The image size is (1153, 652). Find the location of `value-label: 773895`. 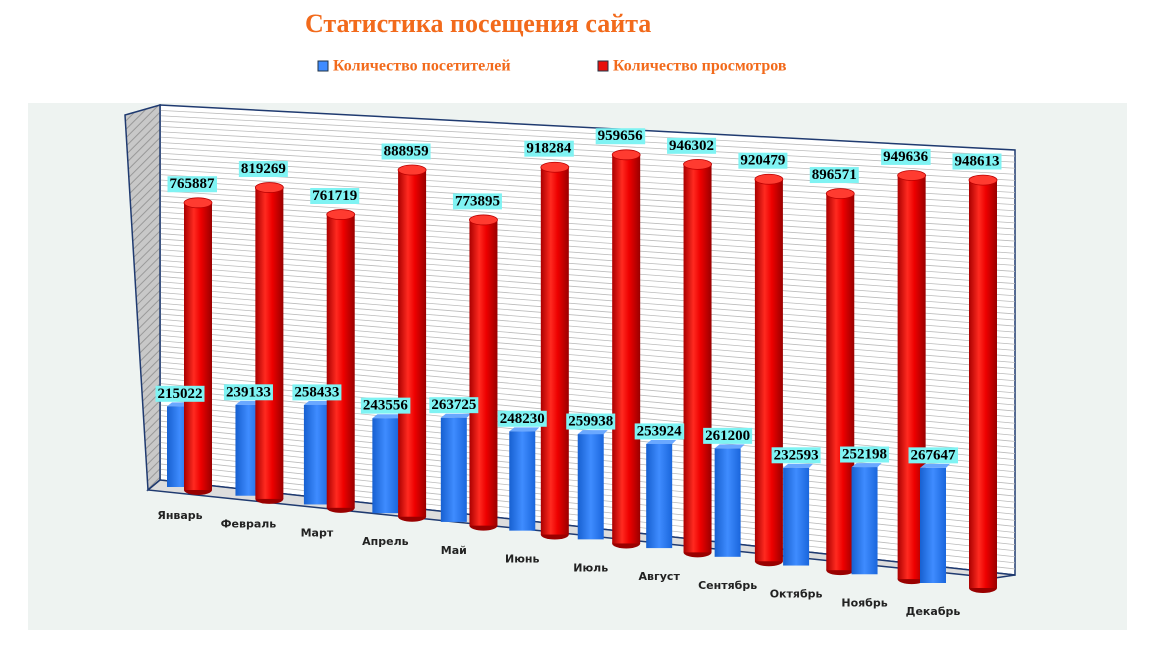

value-label: 773895 is located at coordinates (477, 201).